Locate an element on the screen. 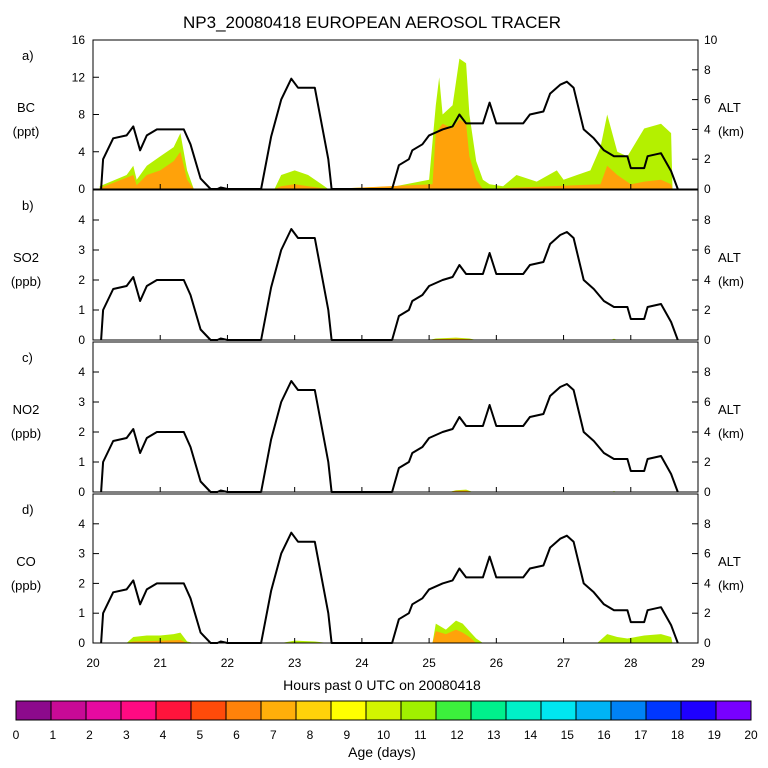 The height and width of the screenshot is (768, 768). colorbar-tick-label: 6 is located at coordinates (236, 735).